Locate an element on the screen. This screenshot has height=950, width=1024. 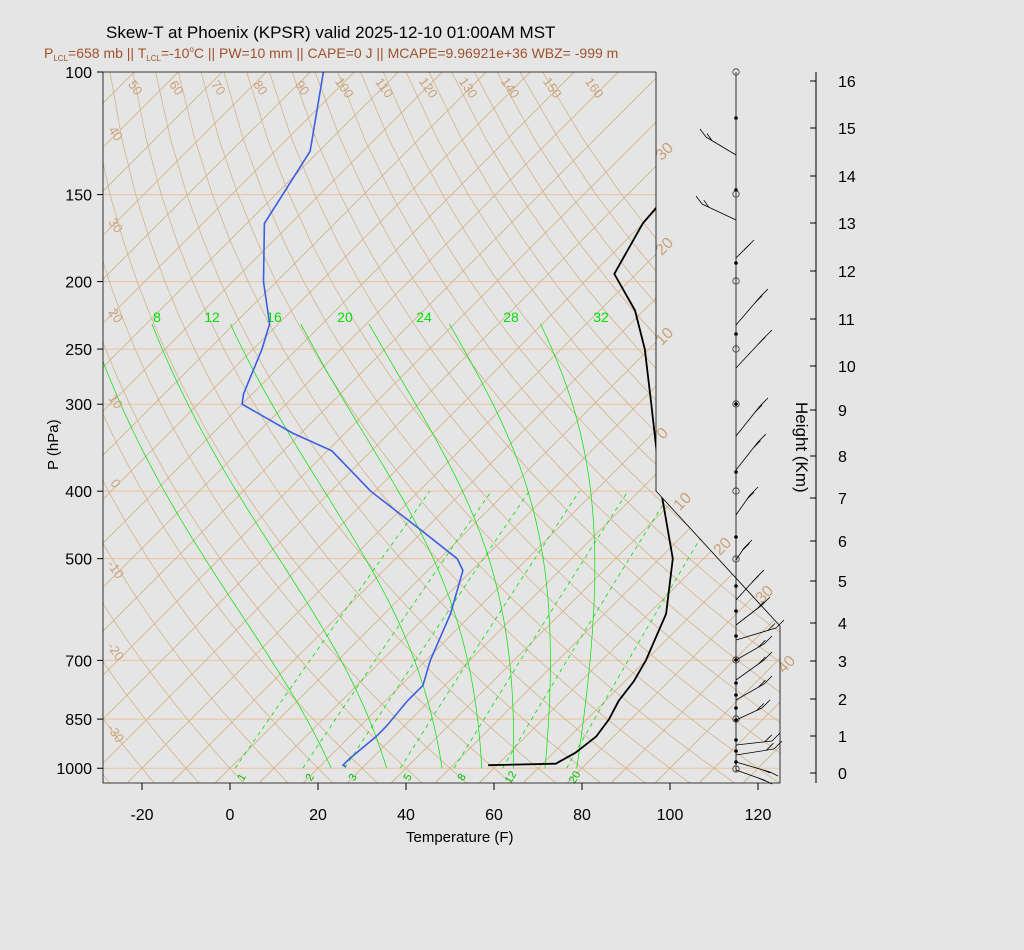
mixing-ratio-bottom-label: 1 is located at coordinates (241, 777).